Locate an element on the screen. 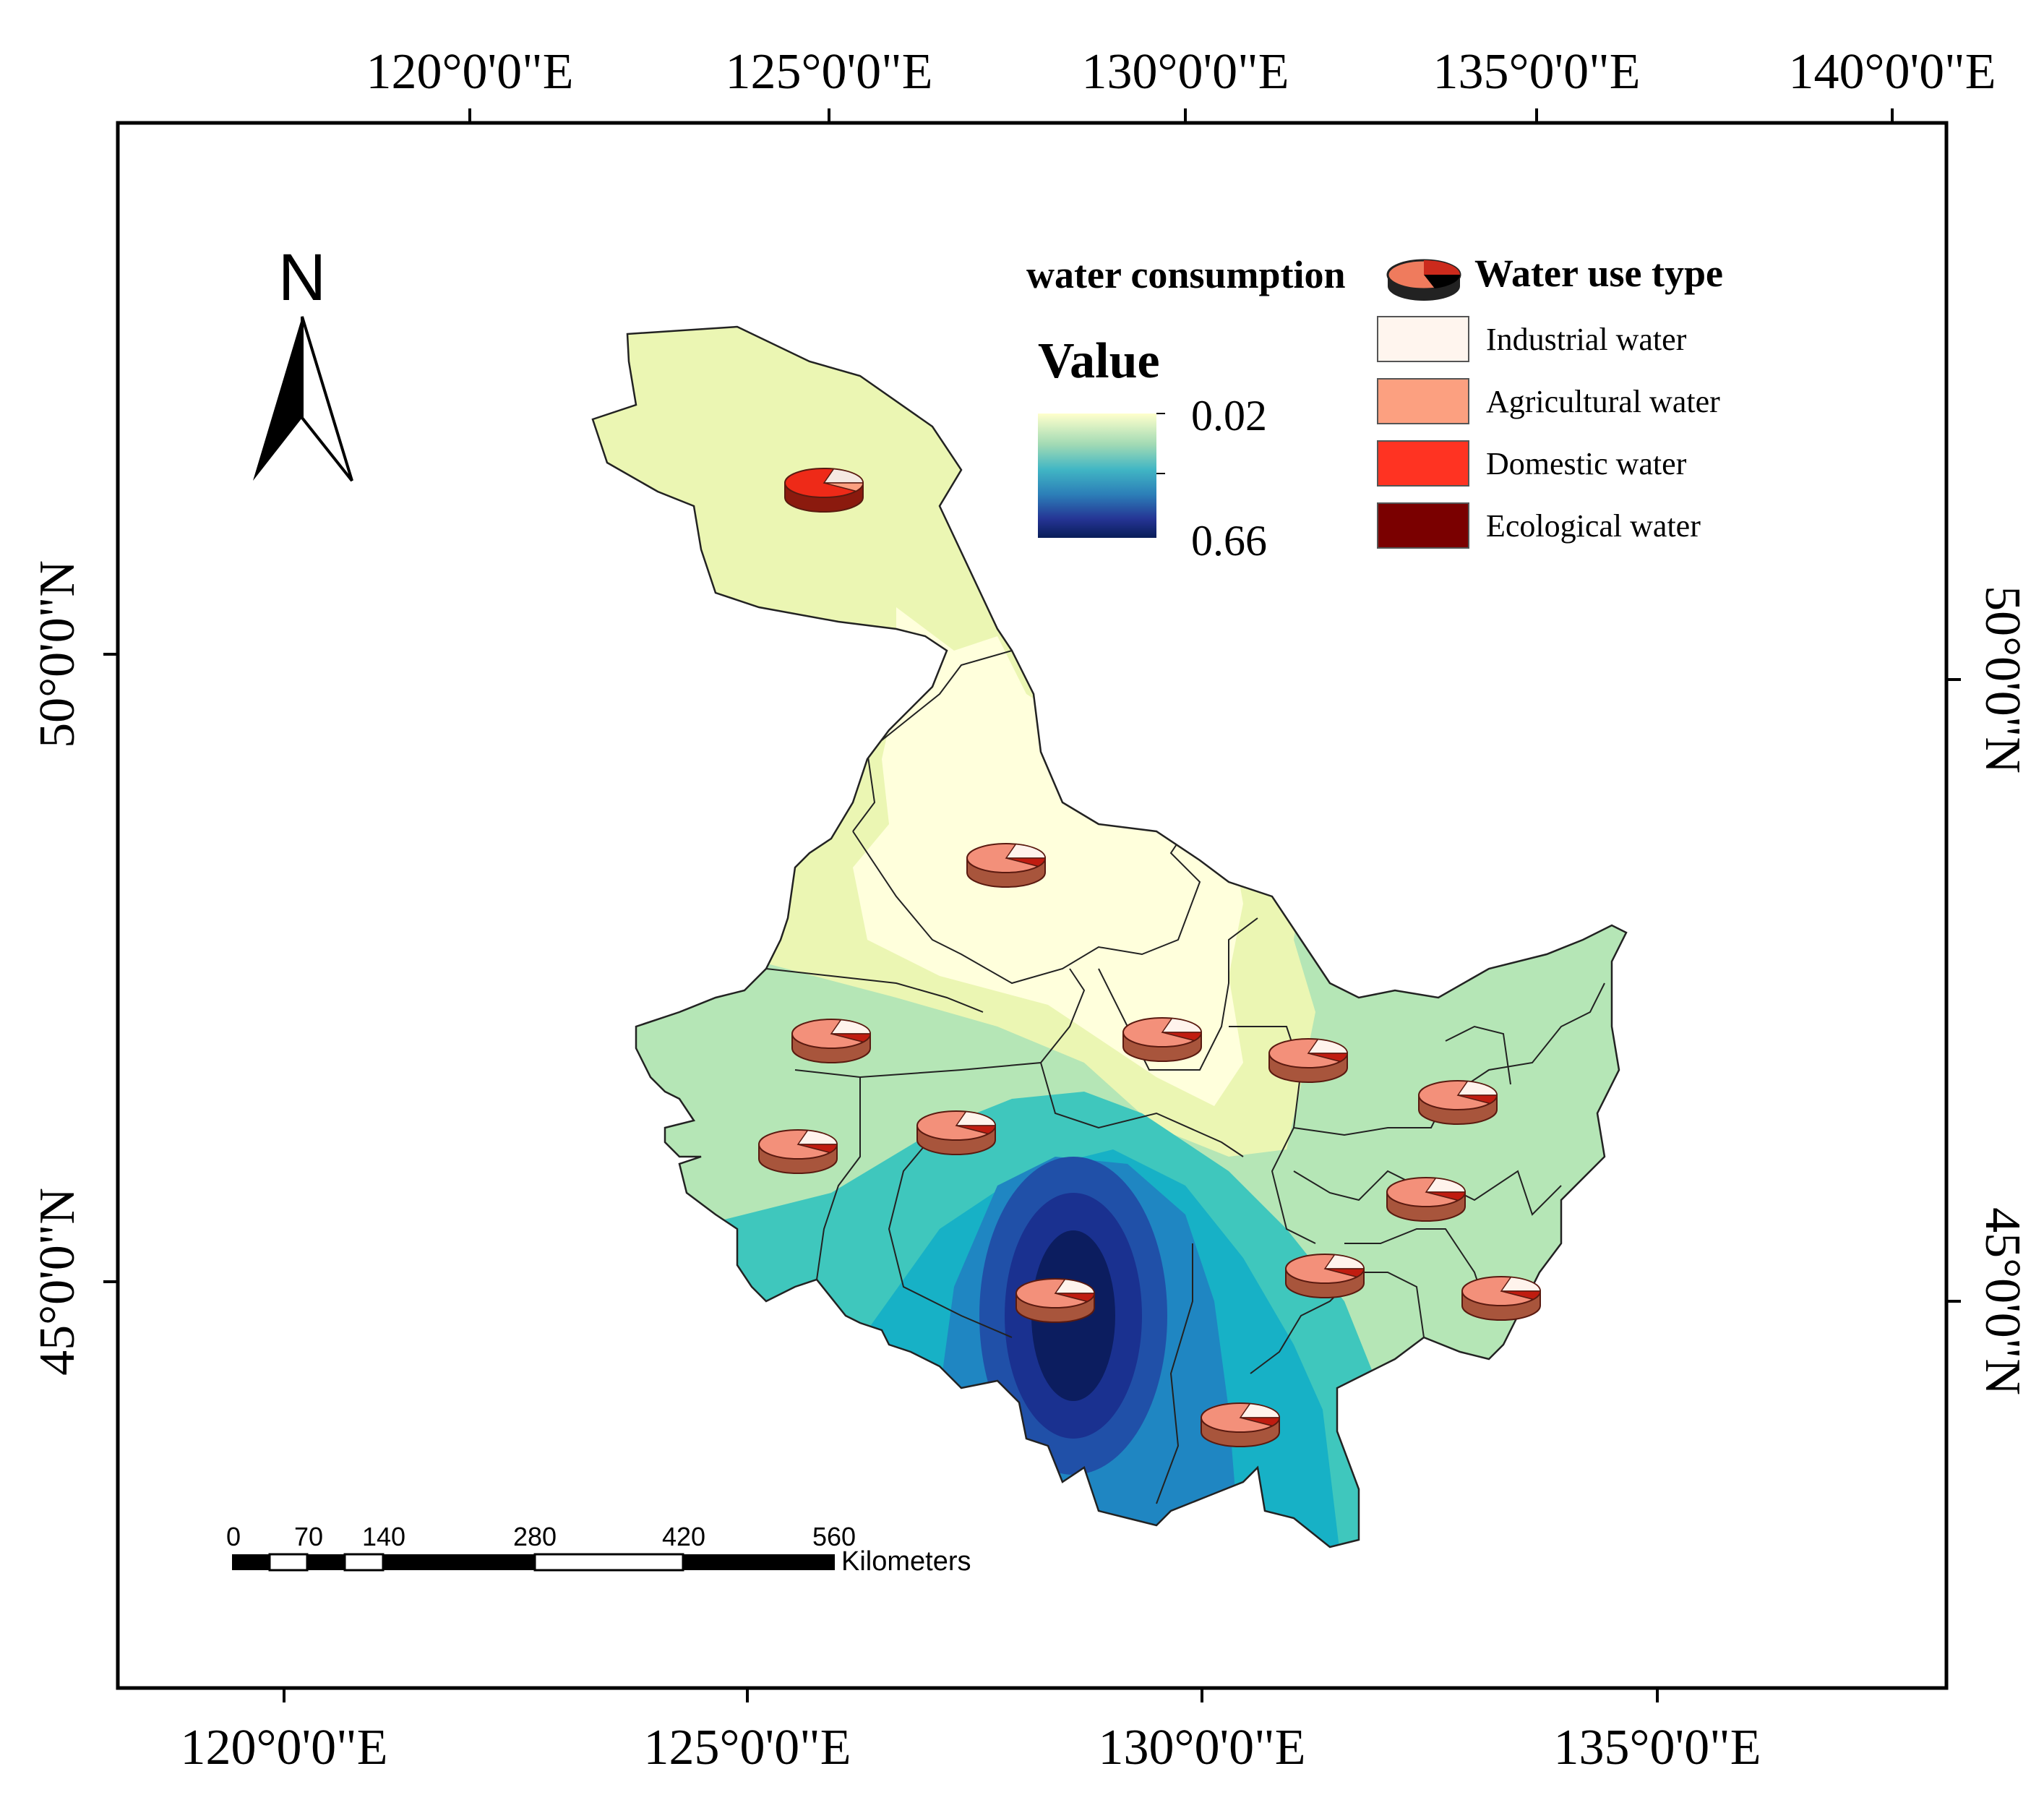 The image size is (2044, 1795). zone-paleyellow is located at coordinates (1048, 856).